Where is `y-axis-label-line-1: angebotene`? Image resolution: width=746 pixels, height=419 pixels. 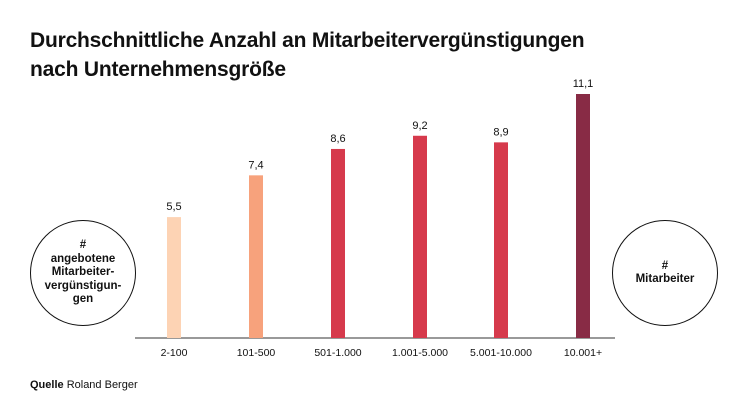
y-axis-label-line-1: angebotene is located at coordinates (83, 258).